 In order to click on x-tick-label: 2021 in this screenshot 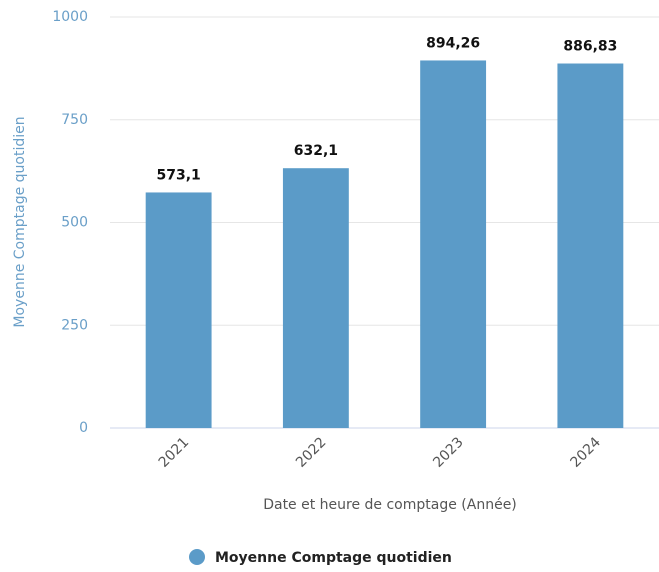, I will do `click(174, 452)`.